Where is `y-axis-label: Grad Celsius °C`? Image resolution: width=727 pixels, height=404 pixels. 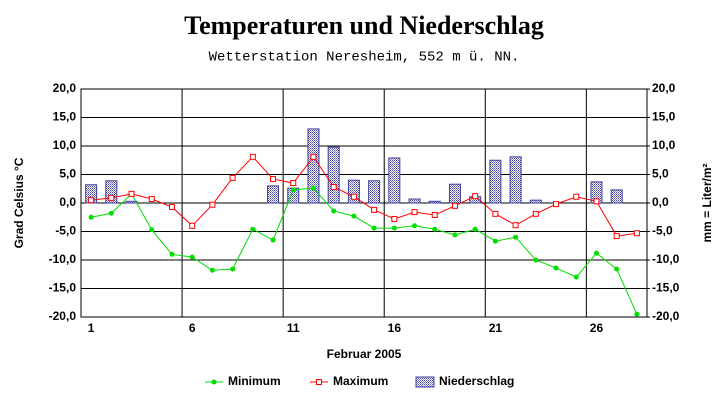 y-axis-label: Grad Celsius °C is located at coordinates (19, 202).